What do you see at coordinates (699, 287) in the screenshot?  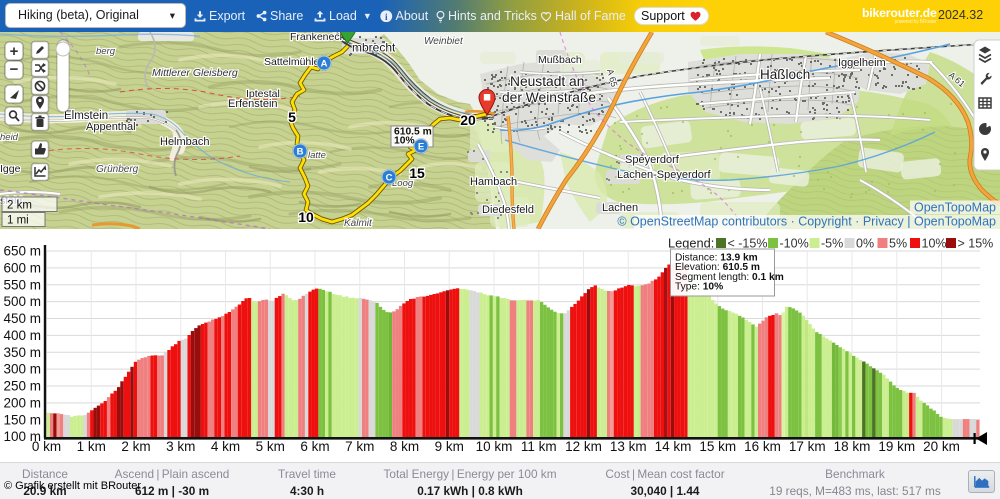 I see `svg-text: Type: 10%` at bounding box center [699, 287].